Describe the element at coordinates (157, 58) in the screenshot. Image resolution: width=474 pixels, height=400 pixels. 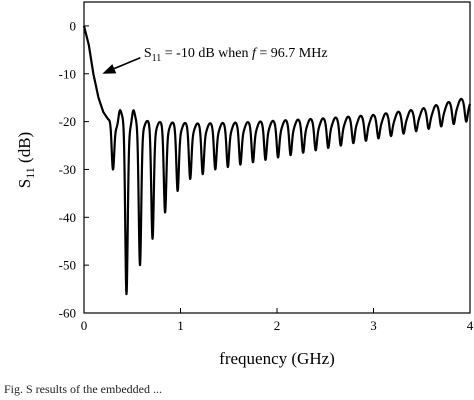
I see `annotation-sub: 11` at that location.